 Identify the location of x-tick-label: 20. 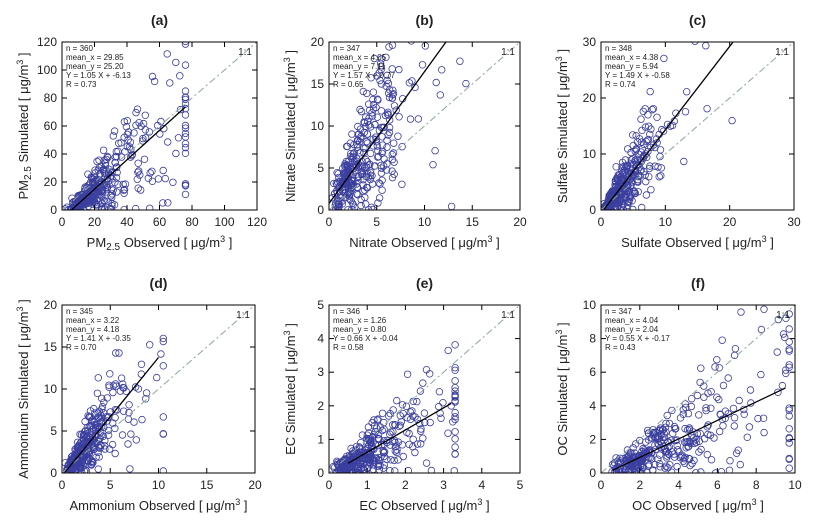
(95, 222).